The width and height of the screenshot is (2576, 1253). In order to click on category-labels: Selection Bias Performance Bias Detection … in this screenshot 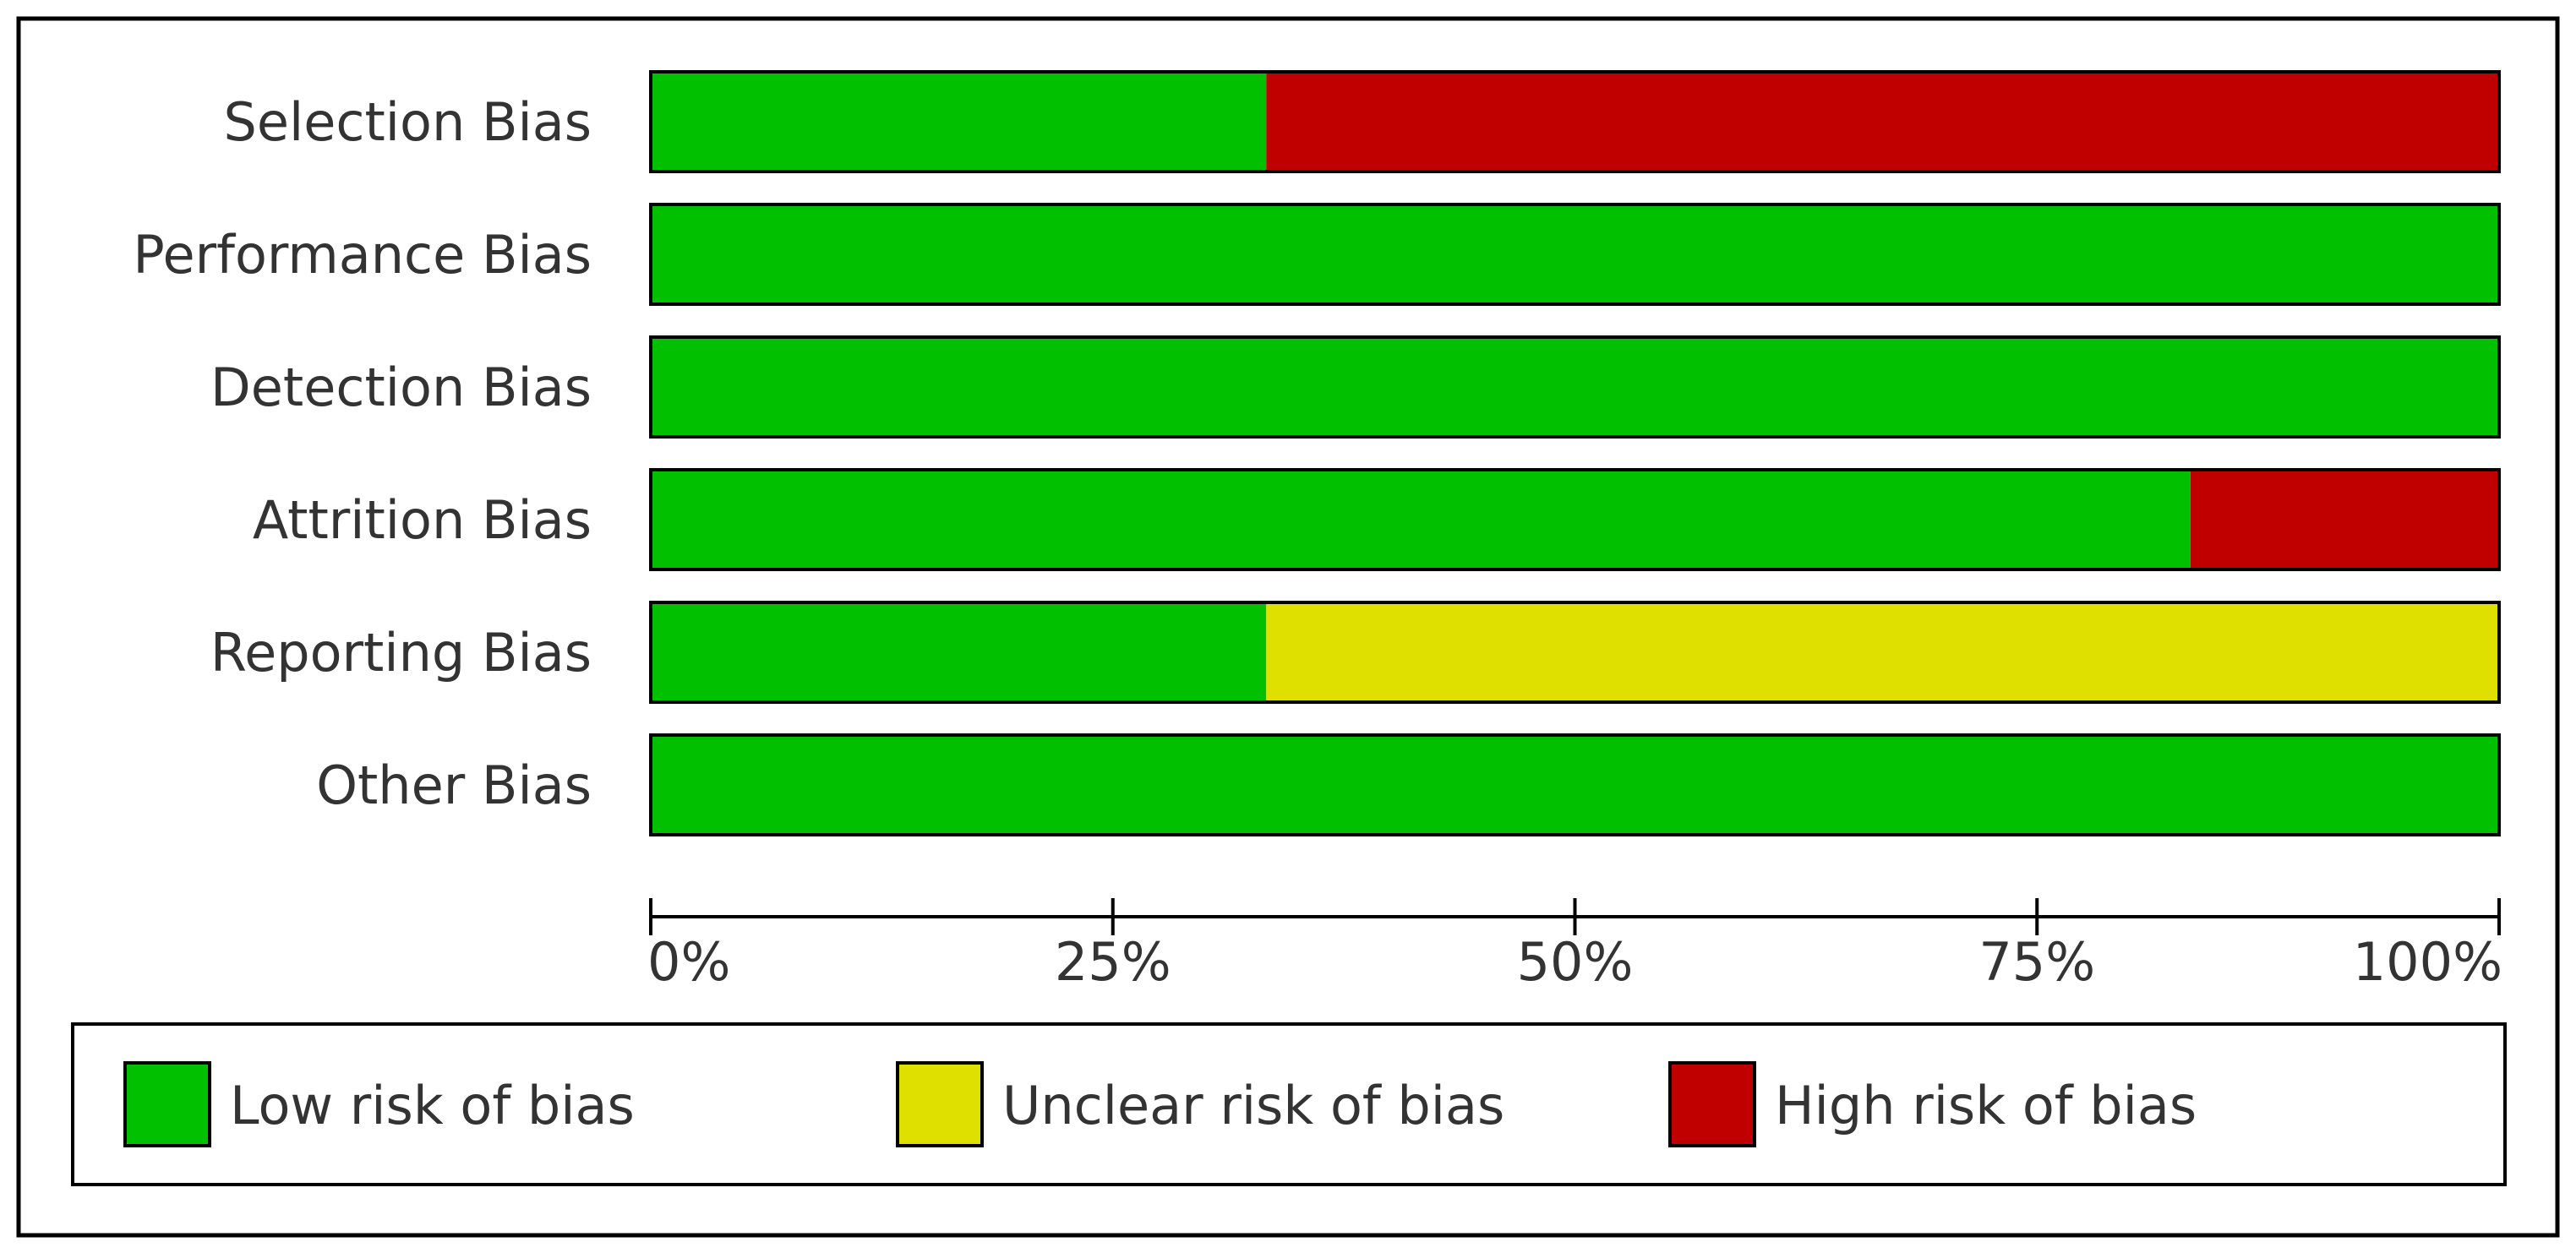, I will do `click(362, 454)`.